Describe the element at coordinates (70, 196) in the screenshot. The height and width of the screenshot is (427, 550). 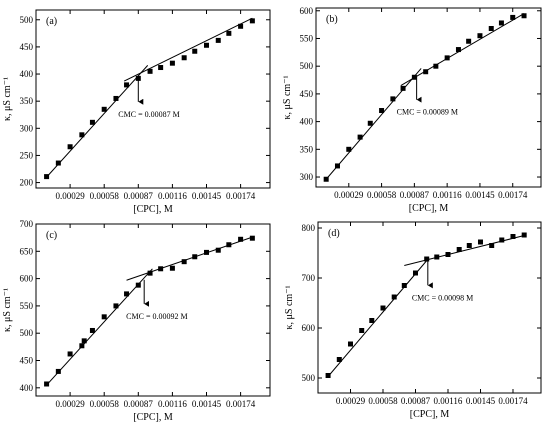
I see `x-tick-label: 0.00029` at that location.